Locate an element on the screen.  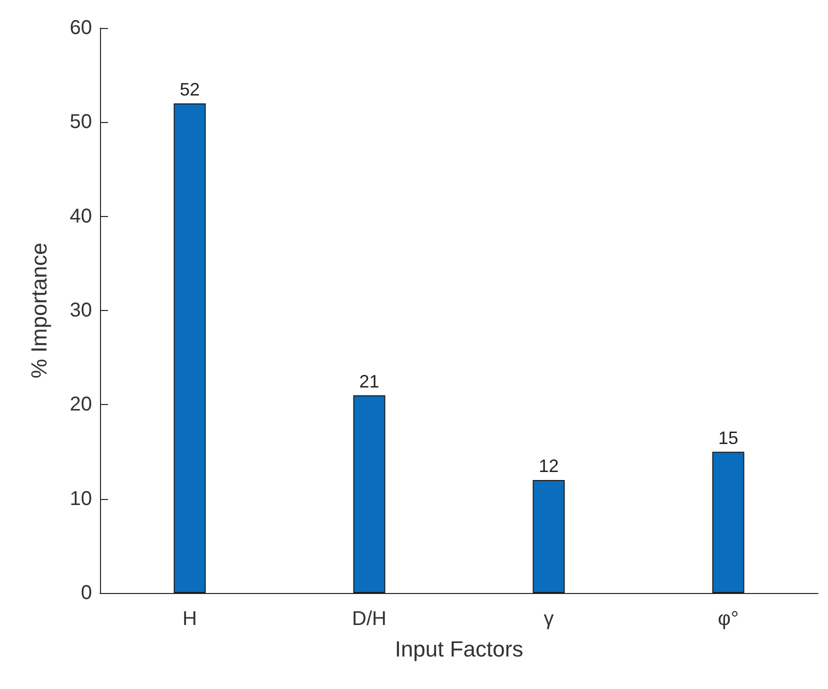
x-tick-label: D/H is located at coordinates (369, 619).